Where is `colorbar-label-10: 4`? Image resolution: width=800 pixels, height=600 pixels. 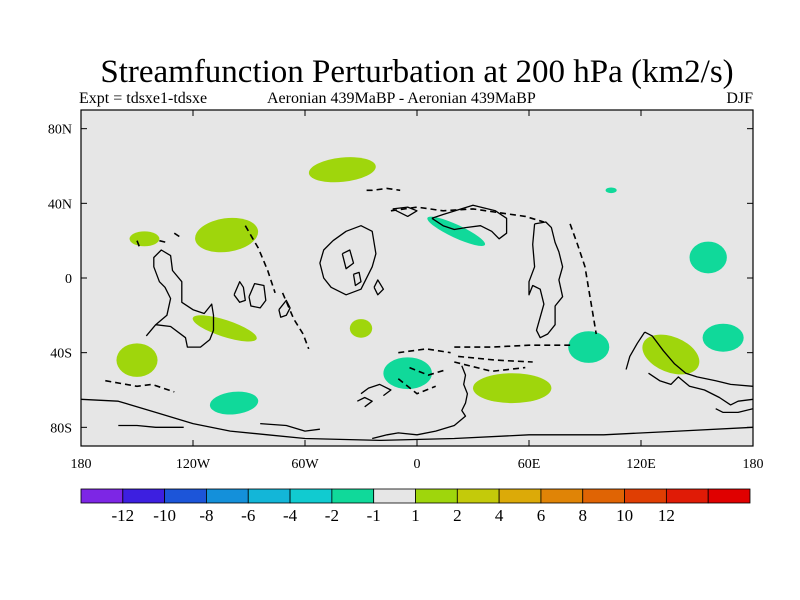 colorbar-label-10: 4 is located at coordinates (499, 515).